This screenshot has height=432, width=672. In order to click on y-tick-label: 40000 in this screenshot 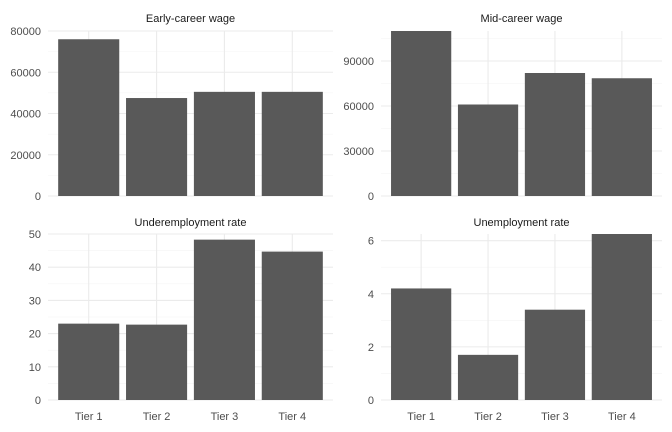, I will do `click(25, 115)`.